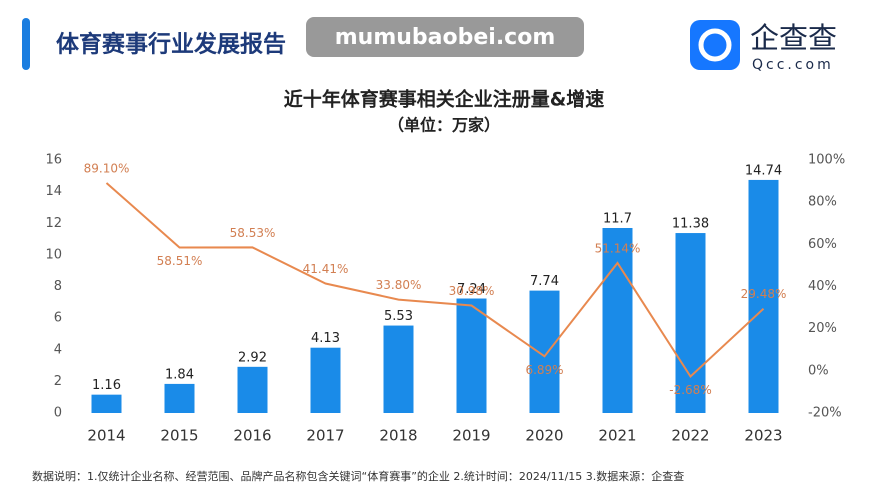  What do you see at coordinates (544, 370) in the screenshot?
I see `line-value-label: 6.89%` at bounding box center [544, 370].